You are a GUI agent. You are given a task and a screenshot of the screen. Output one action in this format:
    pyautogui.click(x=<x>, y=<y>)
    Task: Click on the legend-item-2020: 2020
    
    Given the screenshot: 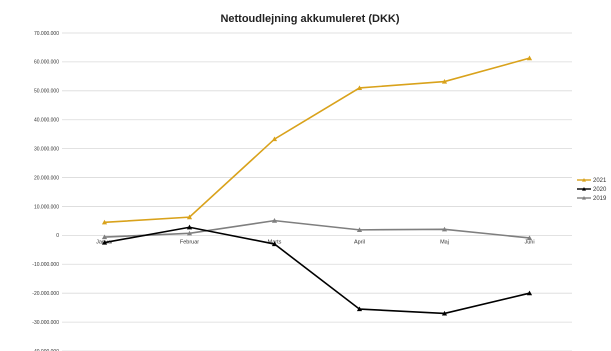 What is the action you would take?
    pyautogui.click(x=592, y=190)
    